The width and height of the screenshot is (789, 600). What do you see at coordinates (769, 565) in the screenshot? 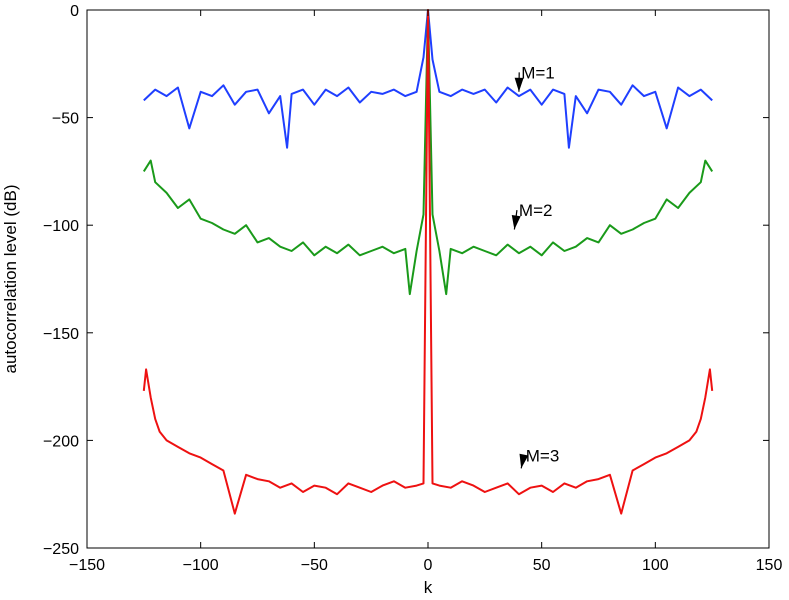
I see `x-tick-label: 150` at bounding box center [769, 565].